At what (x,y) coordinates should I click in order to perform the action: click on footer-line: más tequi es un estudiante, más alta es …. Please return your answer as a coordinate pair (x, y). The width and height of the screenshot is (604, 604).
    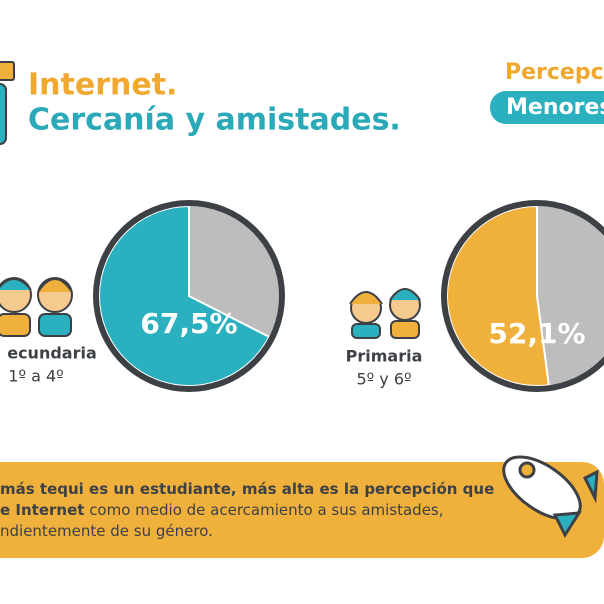
    Looking at the image, I should click on (247, 489).